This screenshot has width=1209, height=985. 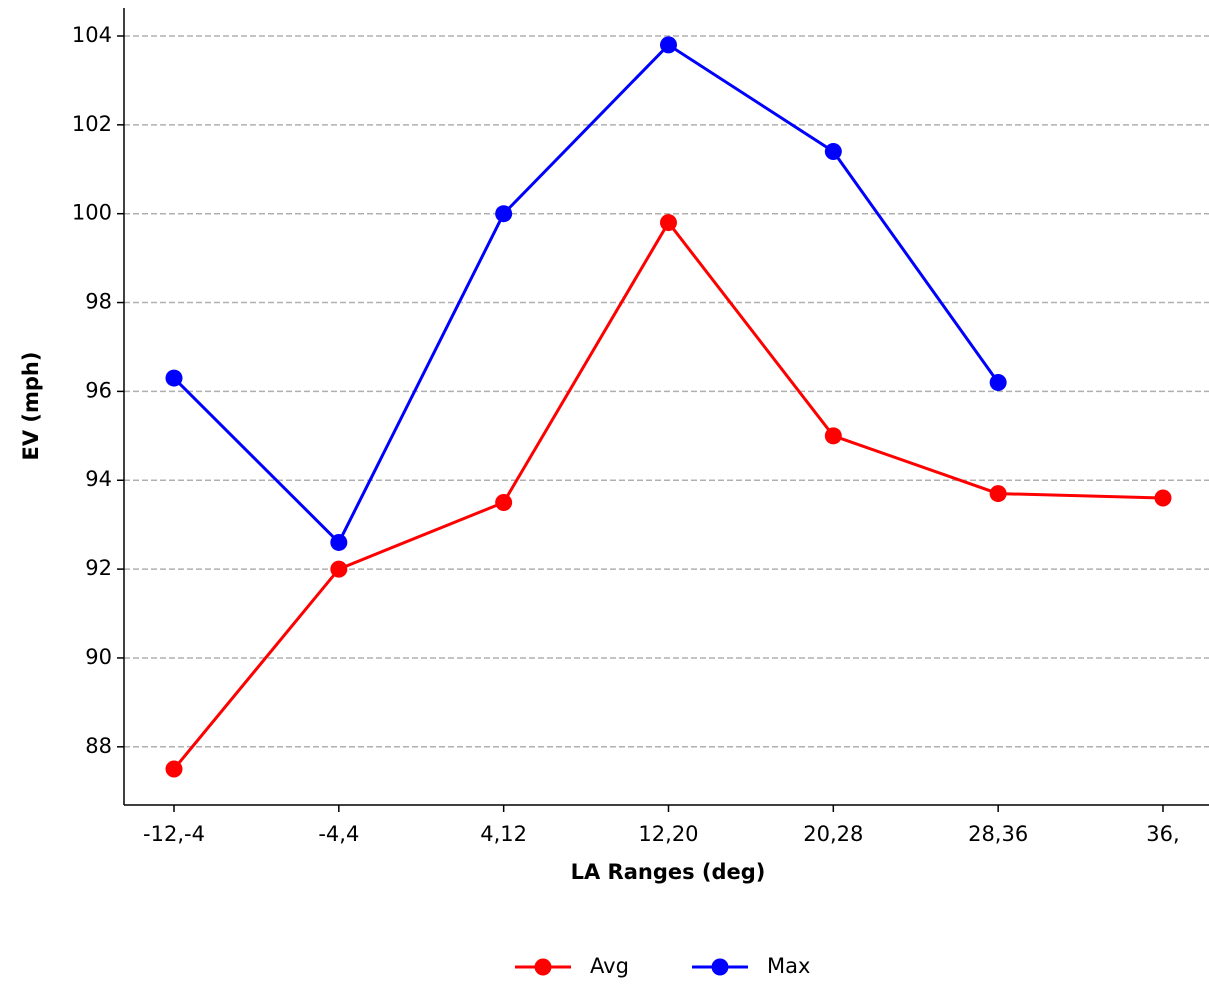 What do you see at coordinates (92, 124) in the screenshot?
I see `y-tick-label: 102` at bounding box center [92, 124].